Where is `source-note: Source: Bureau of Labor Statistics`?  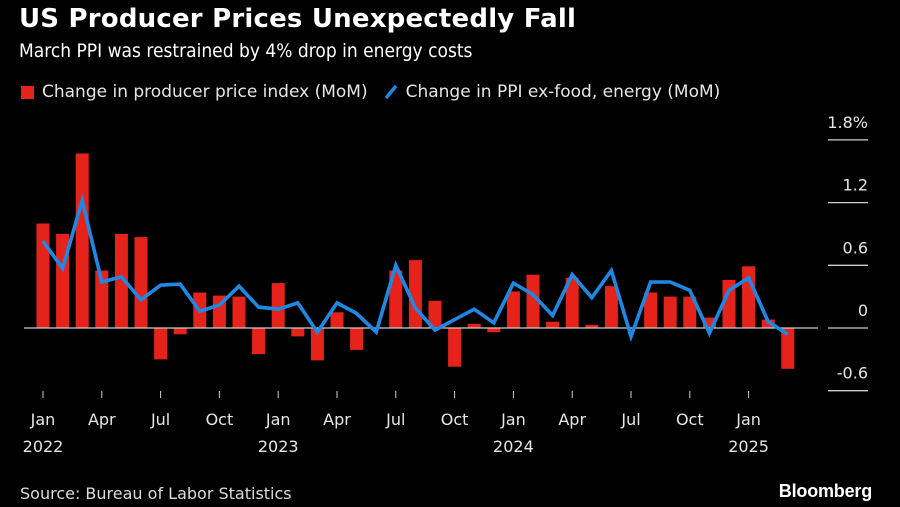
source-note: Source: Bureau of Labor Statistics is located at coordinates (156, 493).